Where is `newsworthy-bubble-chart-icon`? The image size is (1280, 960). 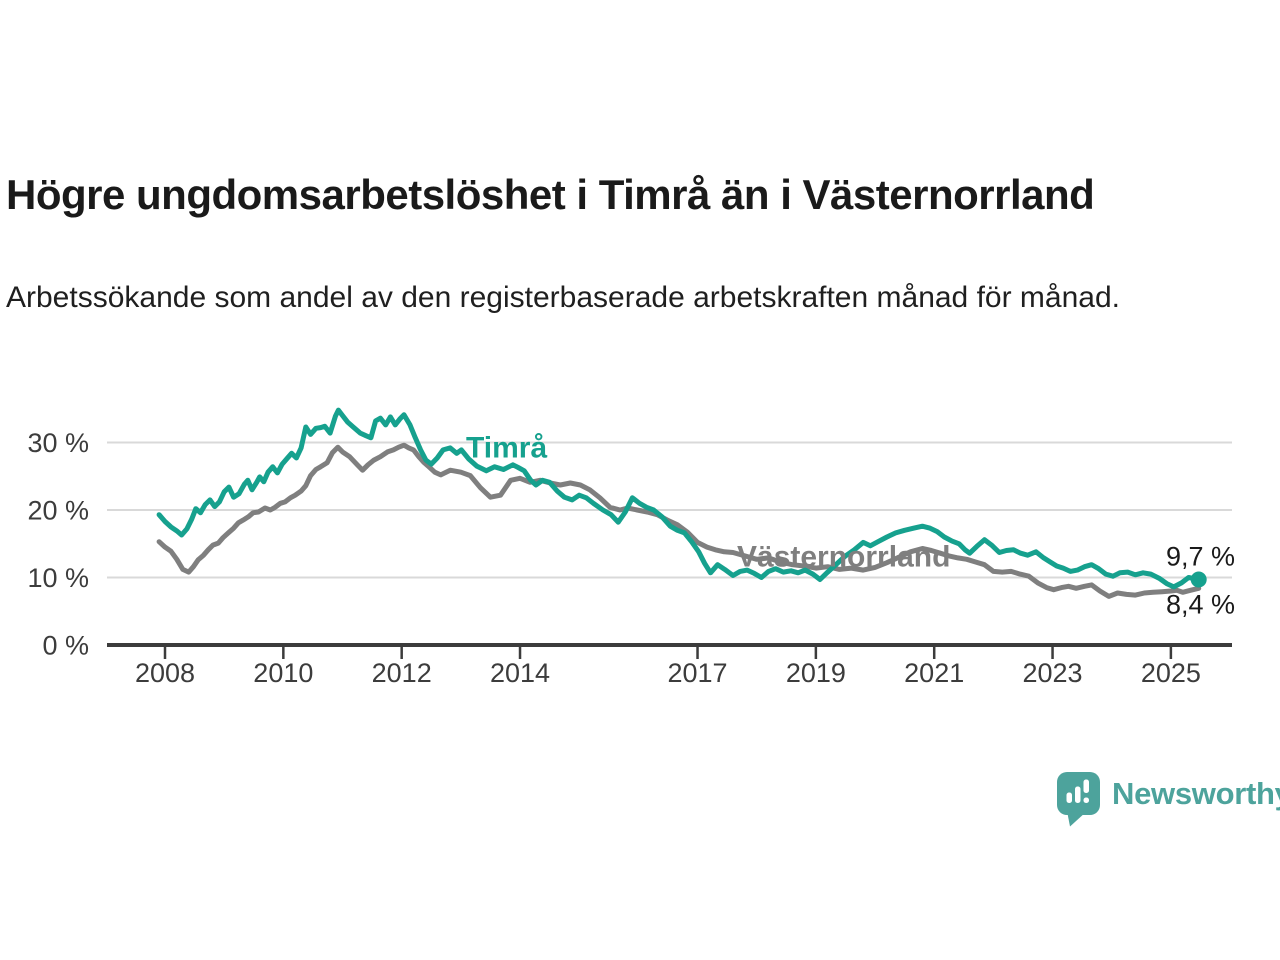 newsworthy-bubble-chart-icon is located at coordinates (1078, 799).